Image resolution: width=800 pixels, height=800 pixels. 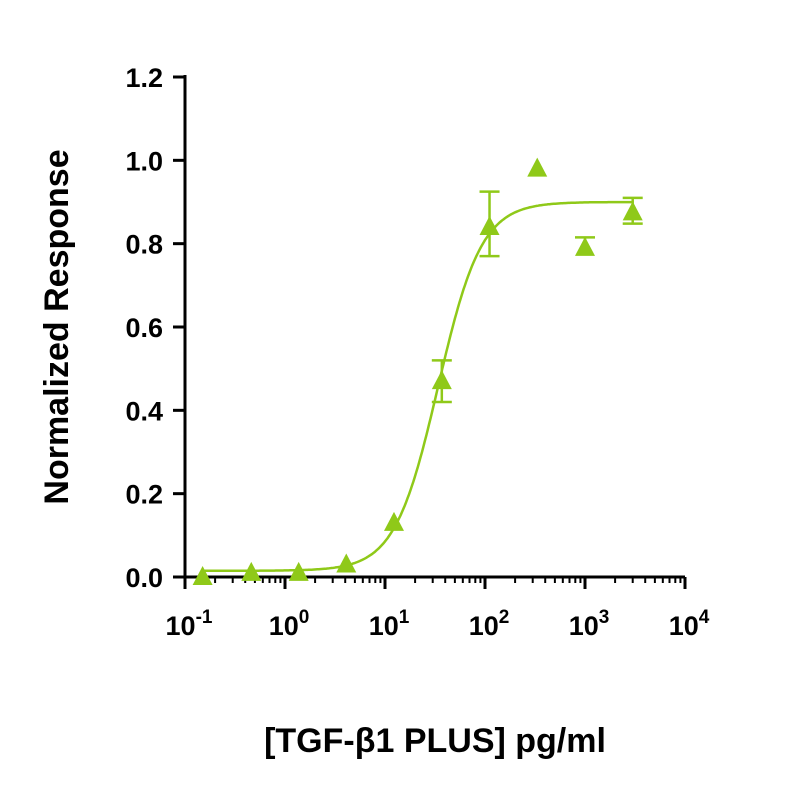 I want to click on x-tick-label: 10⁻¹, so click(x=189, y=624).